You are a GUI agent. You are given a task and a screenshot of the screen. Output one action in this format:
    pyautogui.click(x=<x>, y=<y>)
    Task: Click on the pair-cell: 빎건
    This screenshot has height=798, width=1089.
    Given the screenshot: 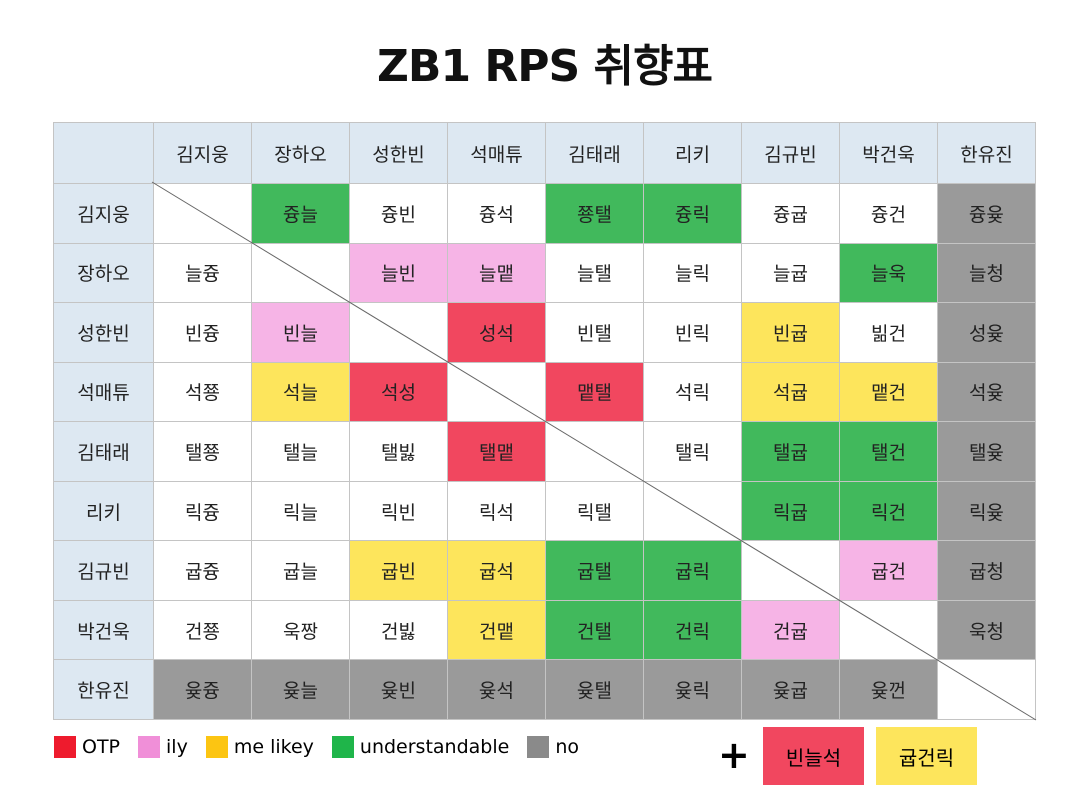 What is the action you would take?
    pyautogui.click(x=888, y=332)
    